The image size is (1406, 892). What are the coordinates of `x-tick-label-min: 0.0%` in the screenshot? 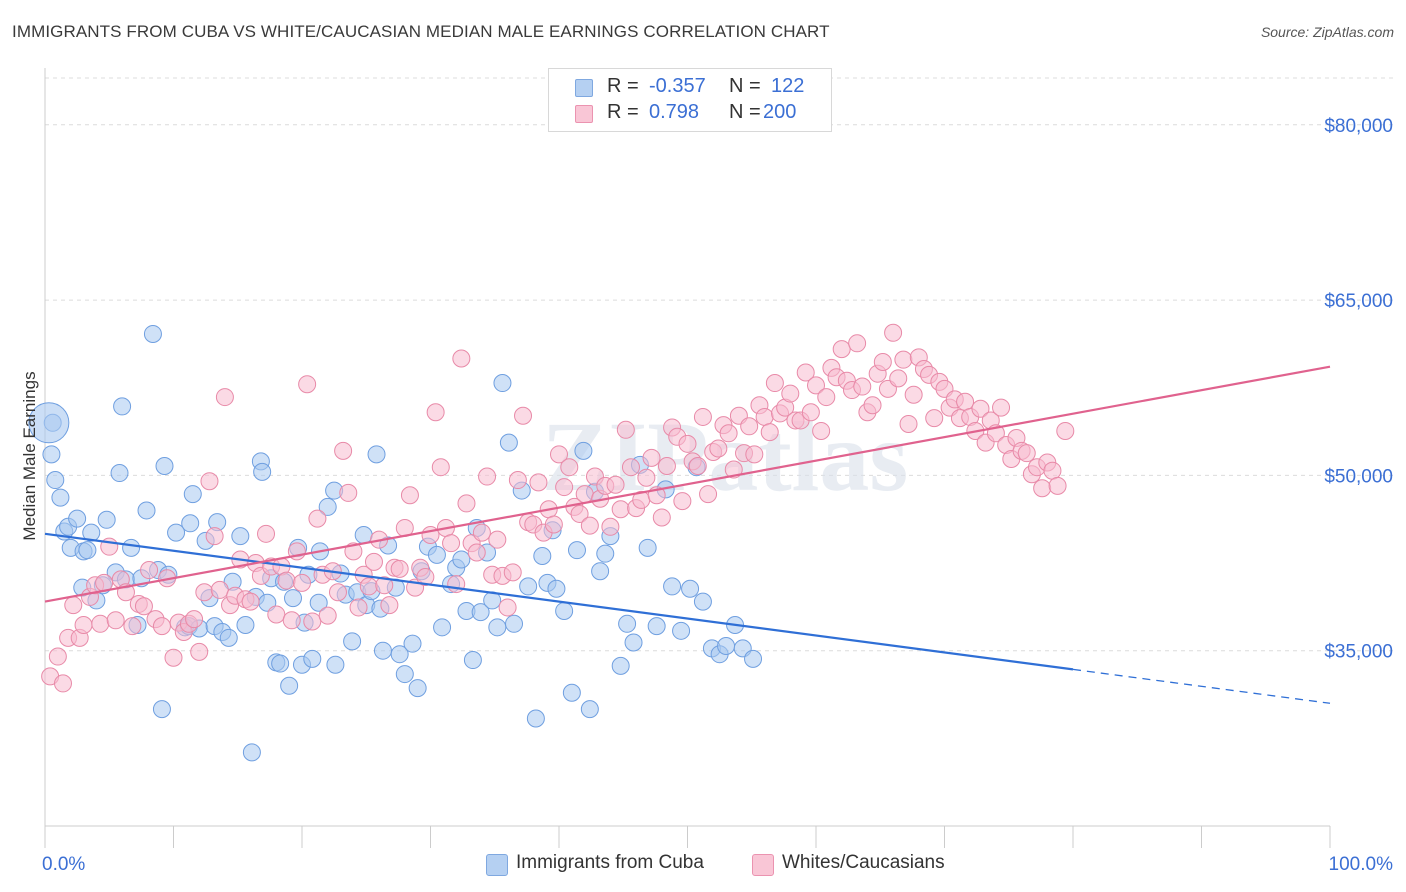 It's located at (63, 864).